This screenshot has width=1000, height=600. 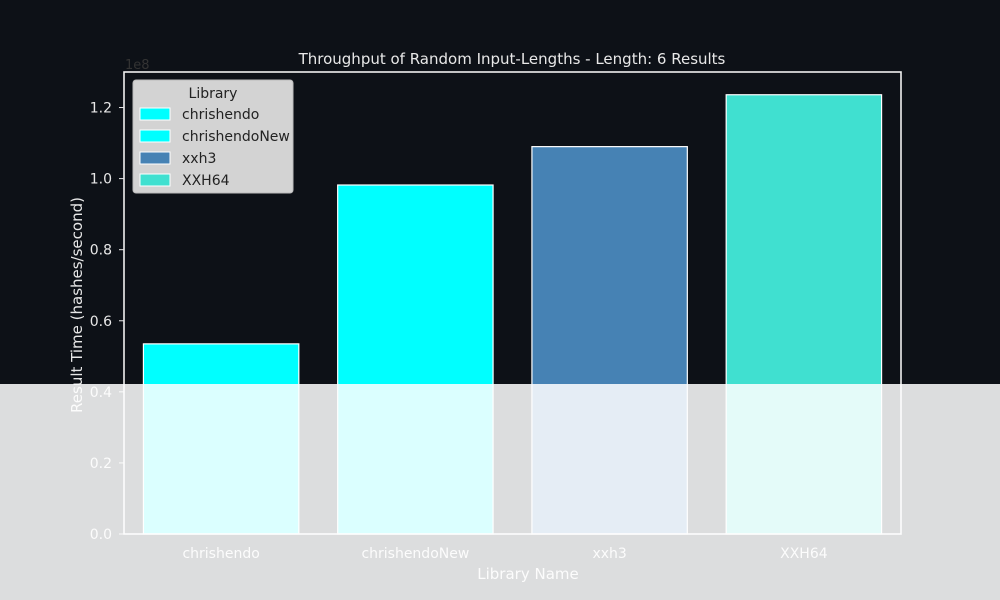 I want to click on bar-xxh64, so click(x=804, y=314).